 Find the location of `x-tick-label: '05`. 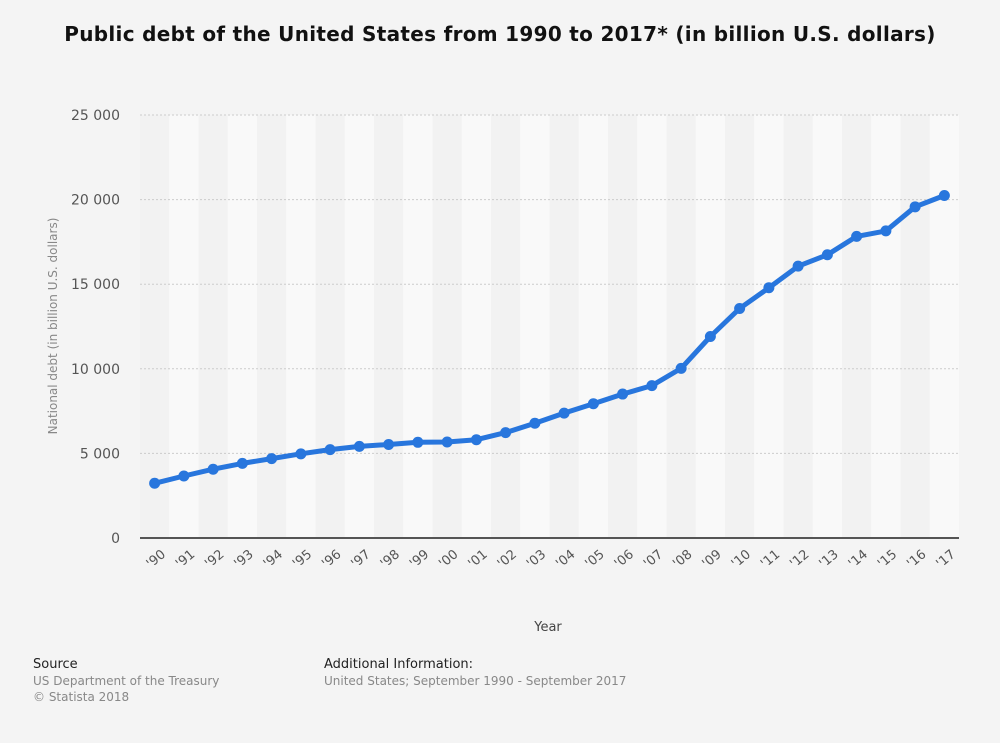

x-tick-label: '05 is located at coordinates (595, 559).